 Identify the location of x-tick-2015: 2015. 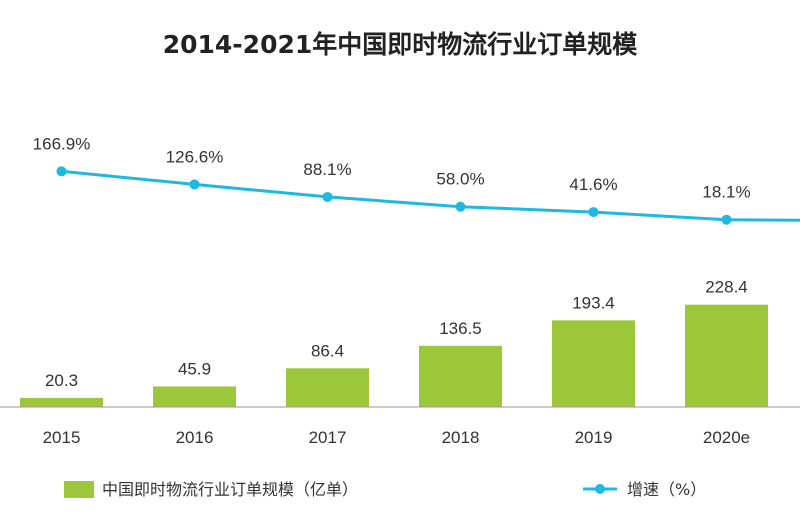
(62, 437).